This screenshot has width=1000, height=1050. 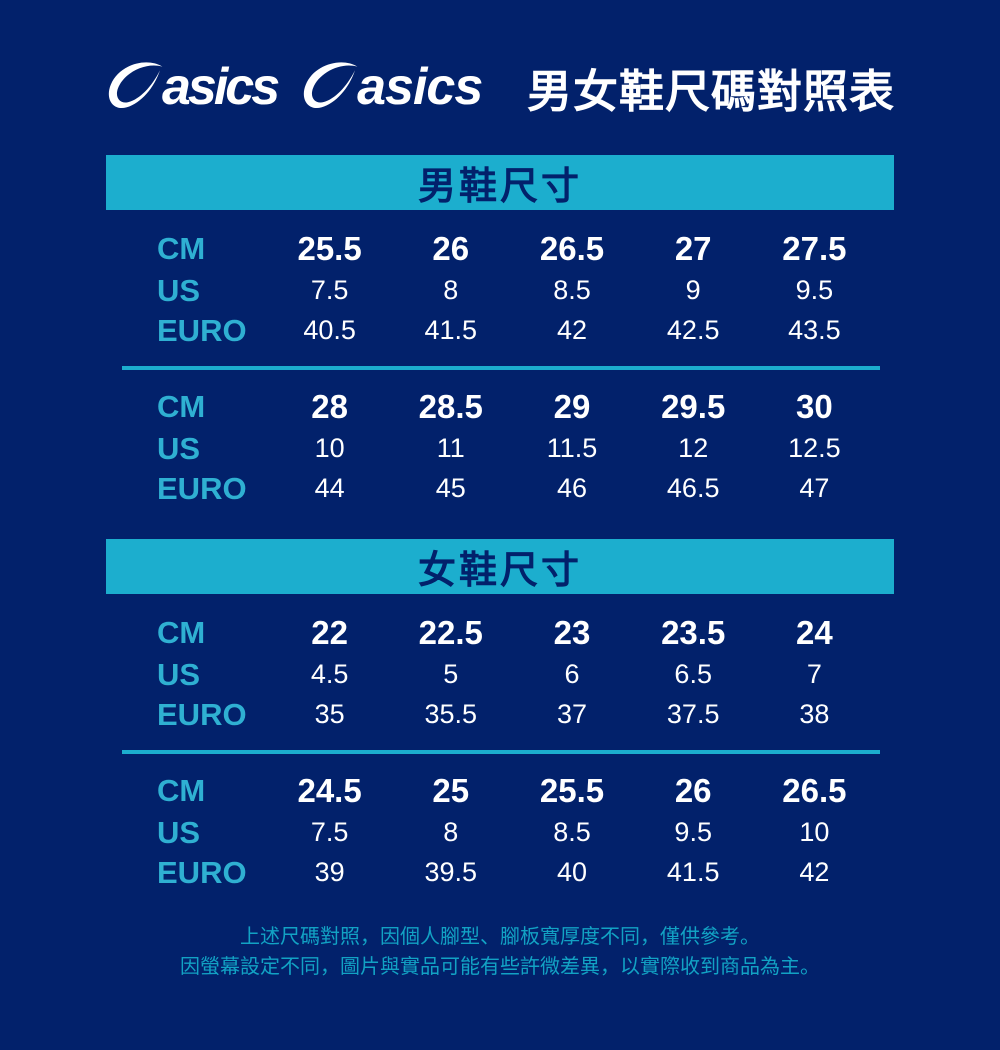 I want to click on size-value: 47, so click(x=814, y=487).